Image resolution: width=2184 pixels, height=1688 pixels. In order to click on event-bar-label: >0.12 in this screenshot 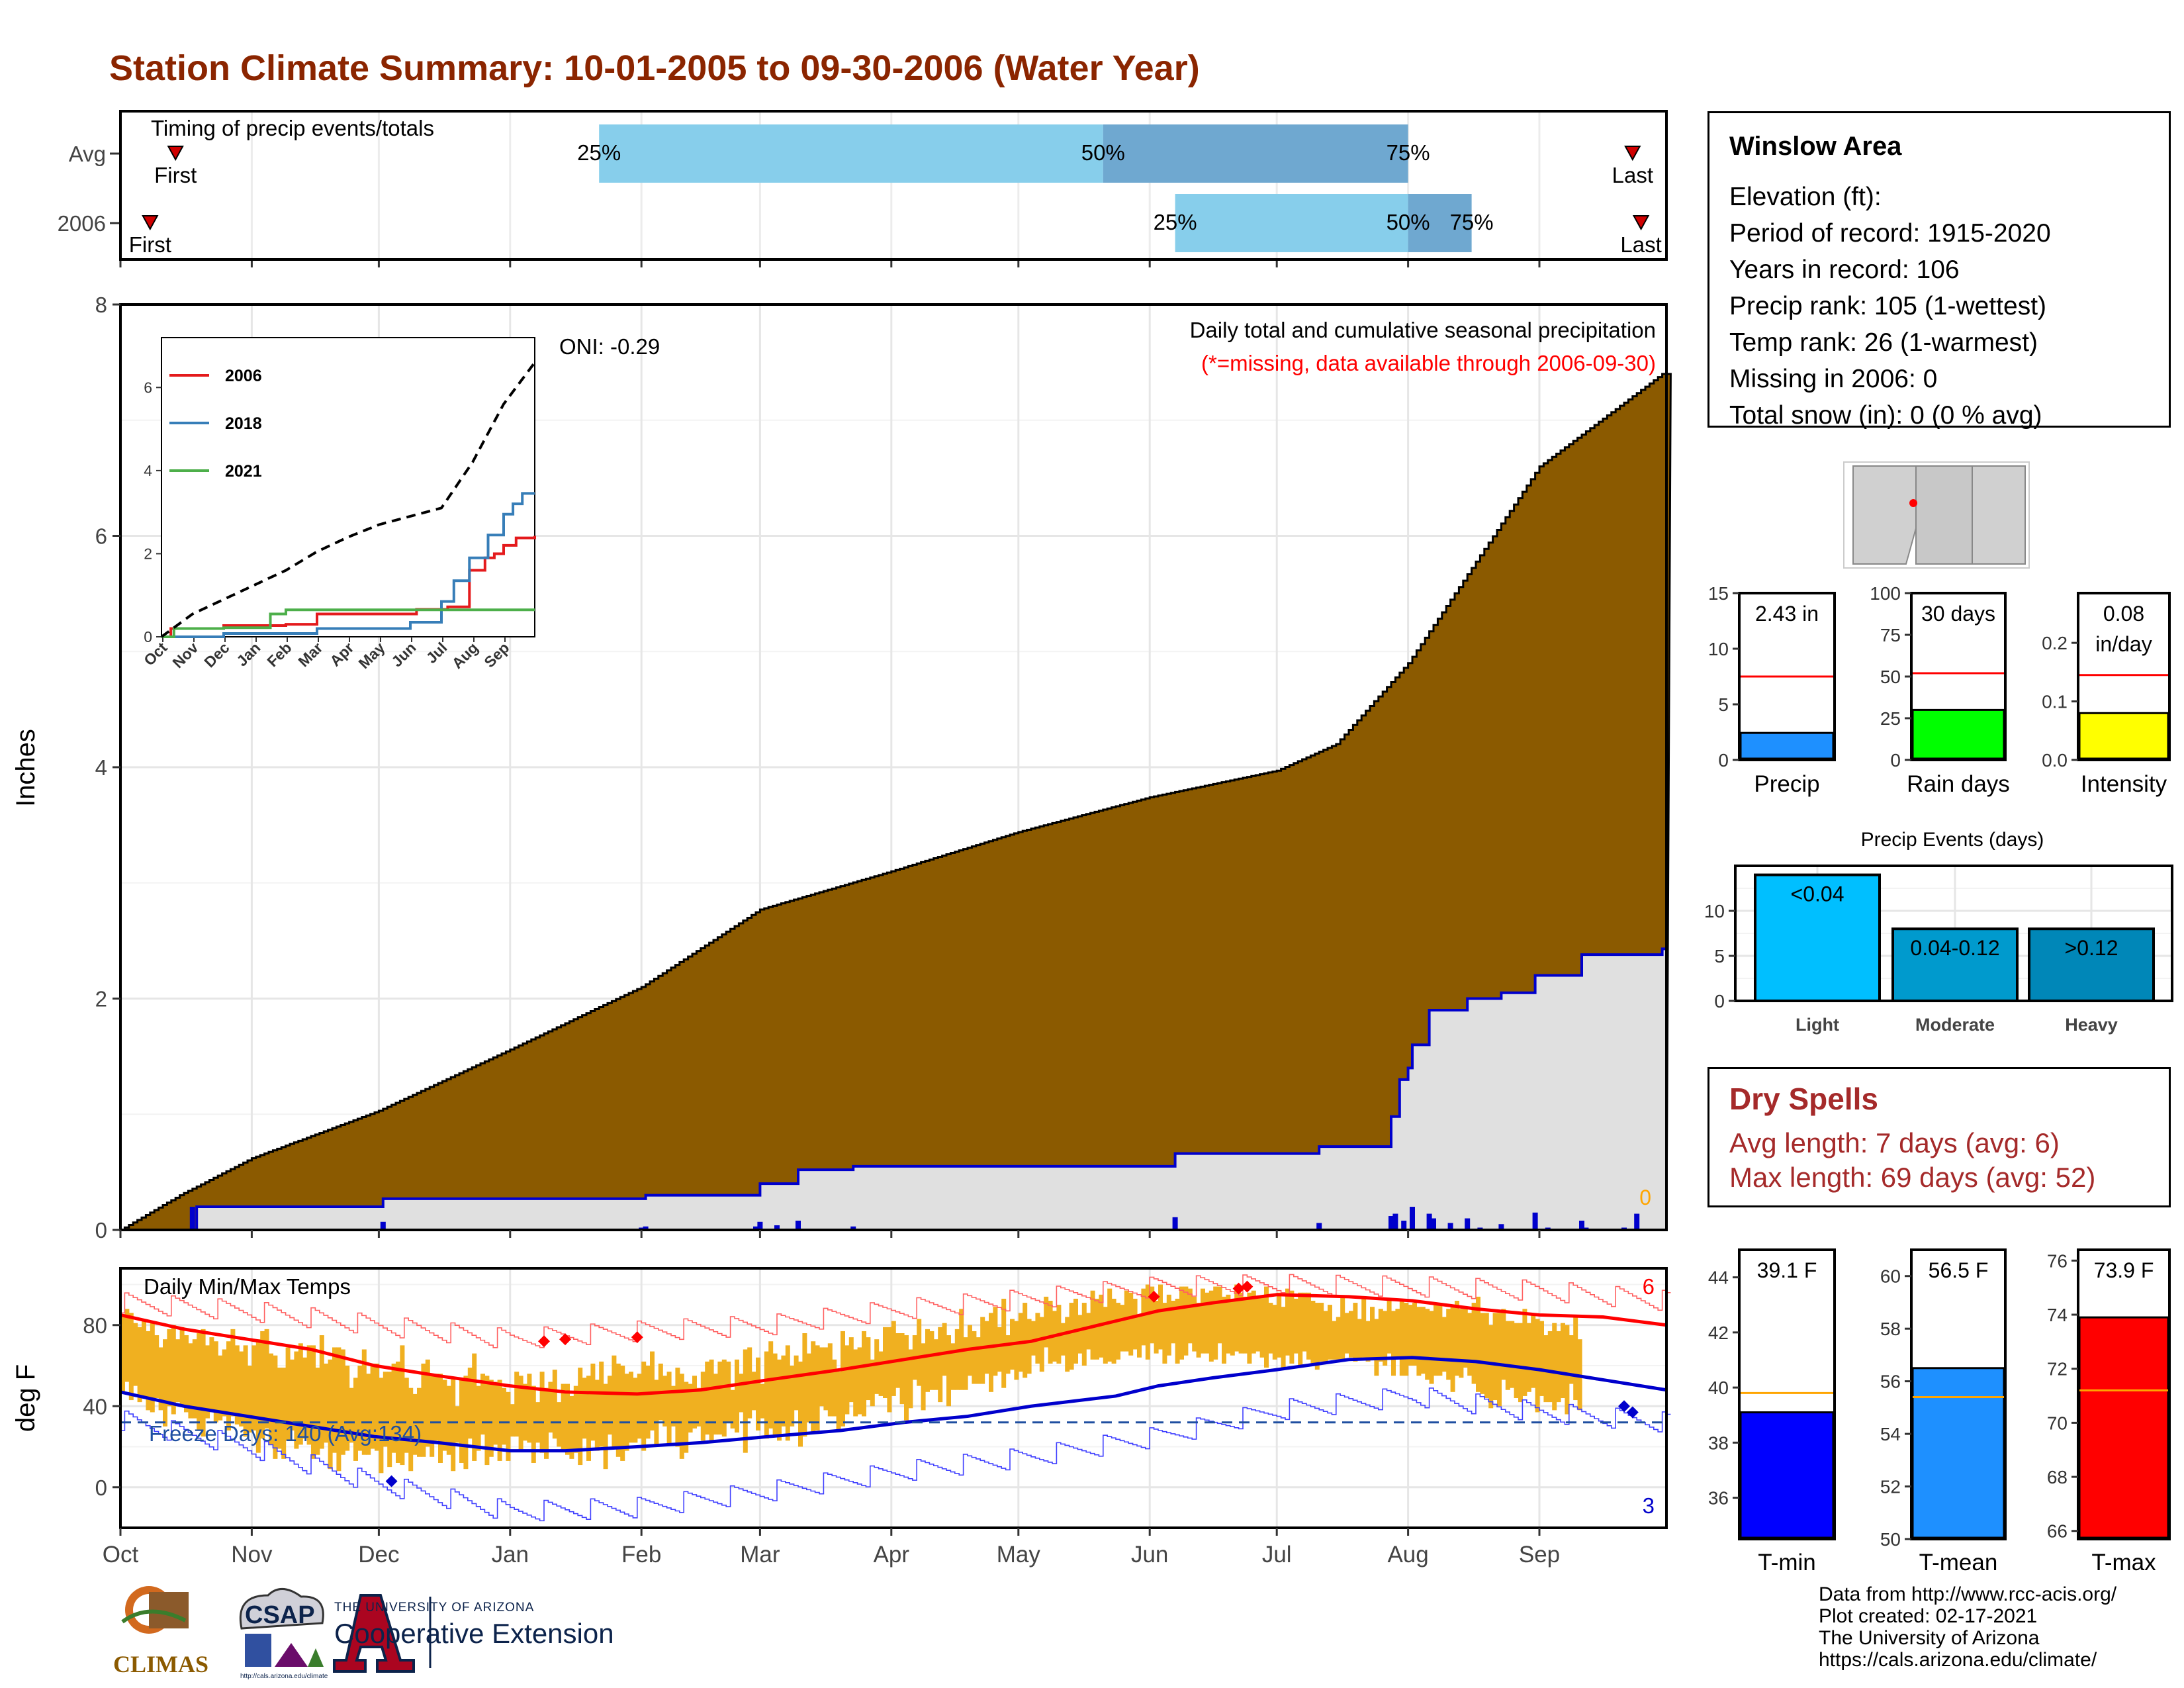, I will do `click(2091, 948)`.